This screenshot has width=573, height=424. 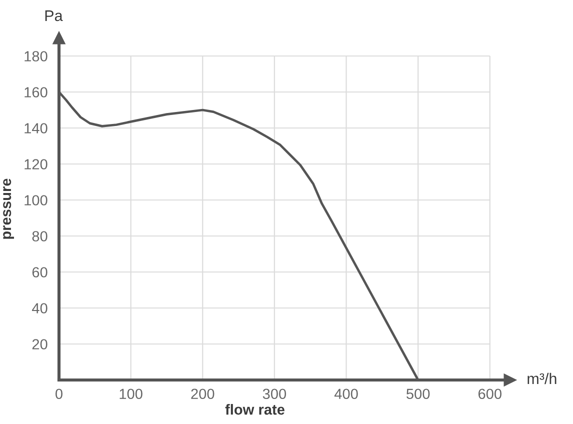 What do you see at coordinates (40, 272) in the screenshot?
I see `y-tick-label: 60` at bounding box center [40, 272].